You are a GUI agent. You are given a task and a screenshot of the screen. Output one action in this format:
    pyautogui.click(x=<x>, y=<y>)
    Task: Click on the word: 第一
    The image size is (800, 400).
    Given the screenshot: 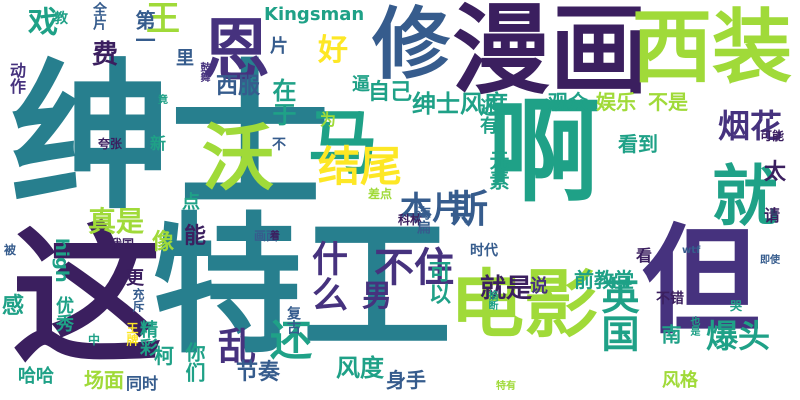 What is the action you would take?
    pyautogui.click(x=144, y=30)
    